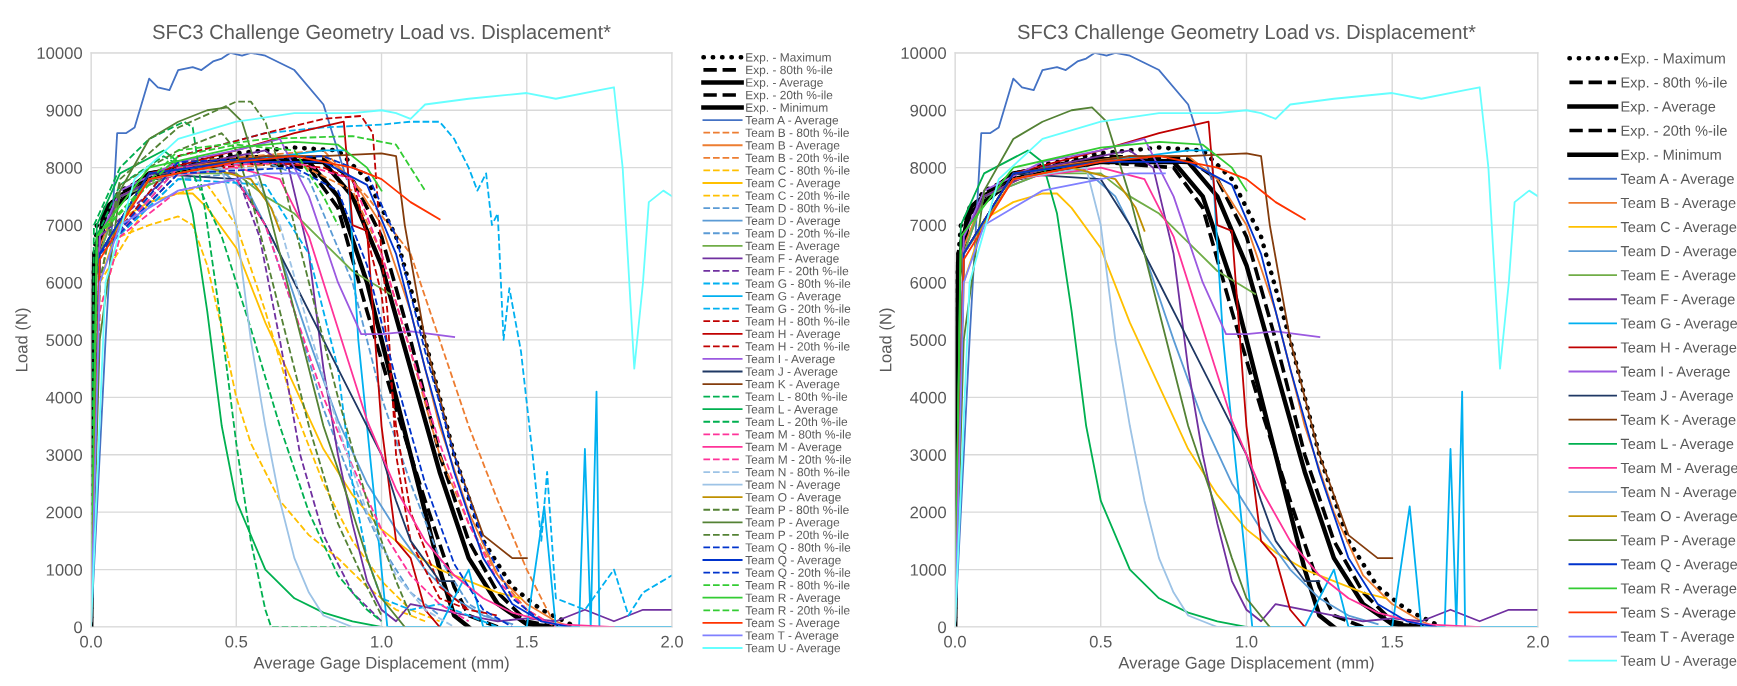 The width and height of the screenshot is (1737, 686). I want to click on legend-label: Exp. - 80th %-ile, so click(1674, 83).